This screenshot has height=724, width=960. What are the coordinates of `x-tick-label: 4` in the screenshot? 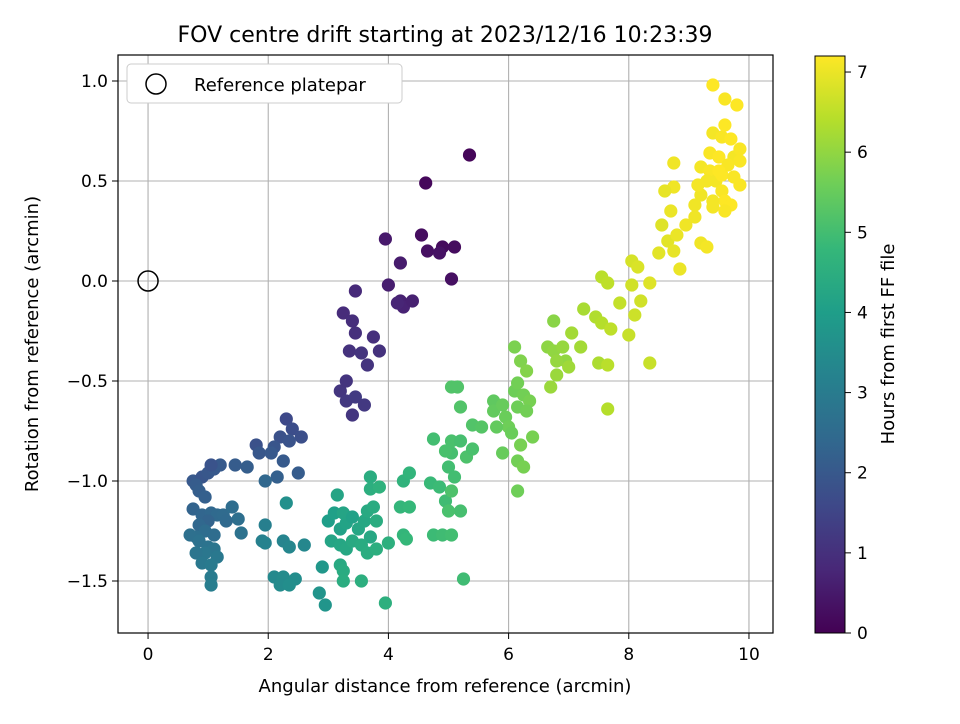 It's located at (388, 655).